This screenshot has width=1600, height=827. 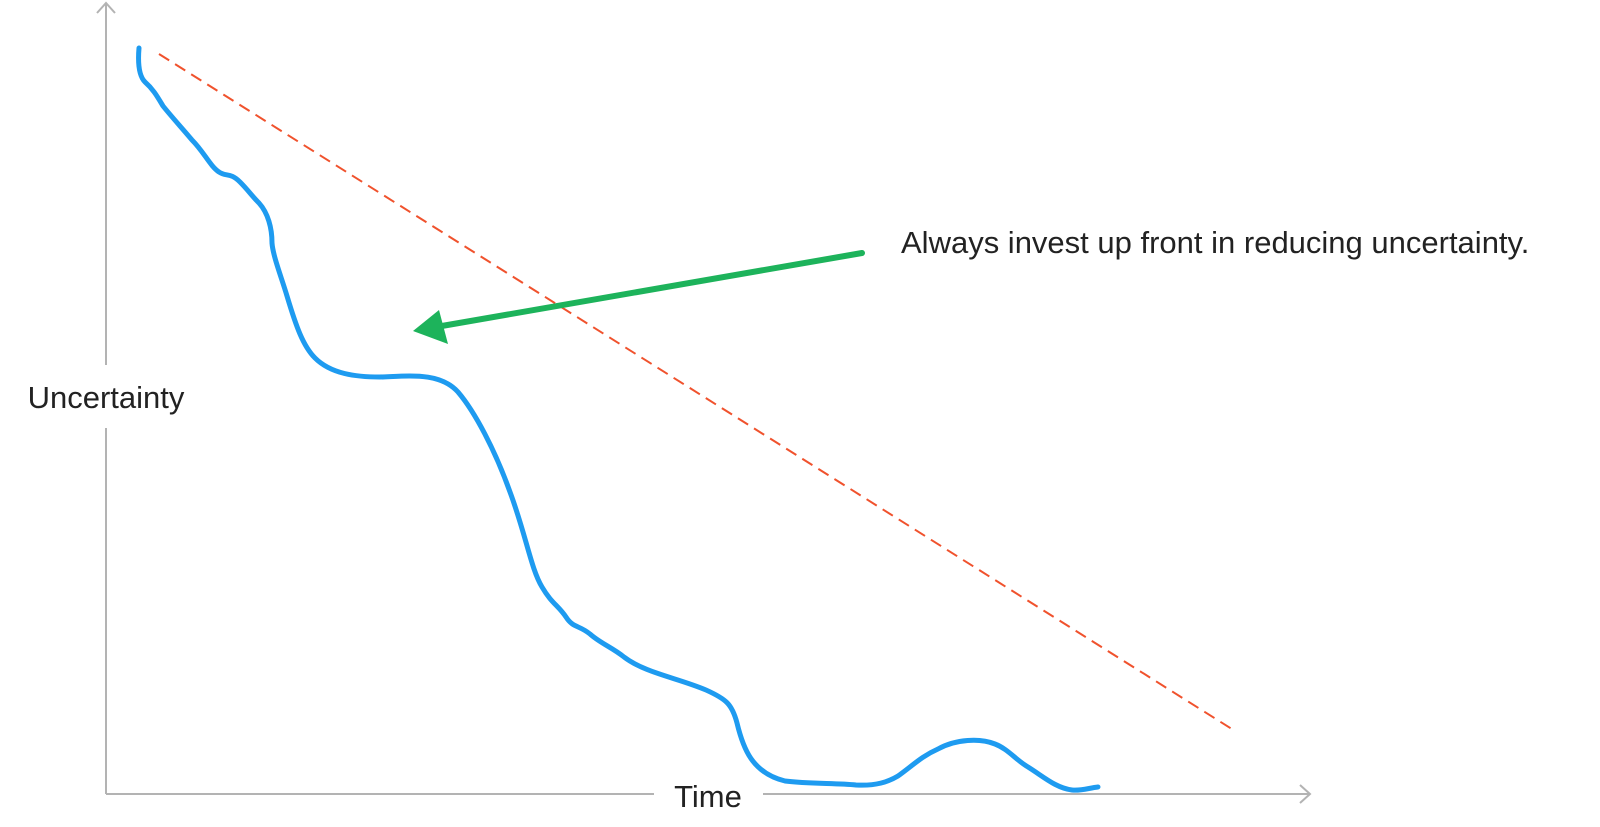 I want to click on x-axis-label: Time, so click(x=708, y=796).